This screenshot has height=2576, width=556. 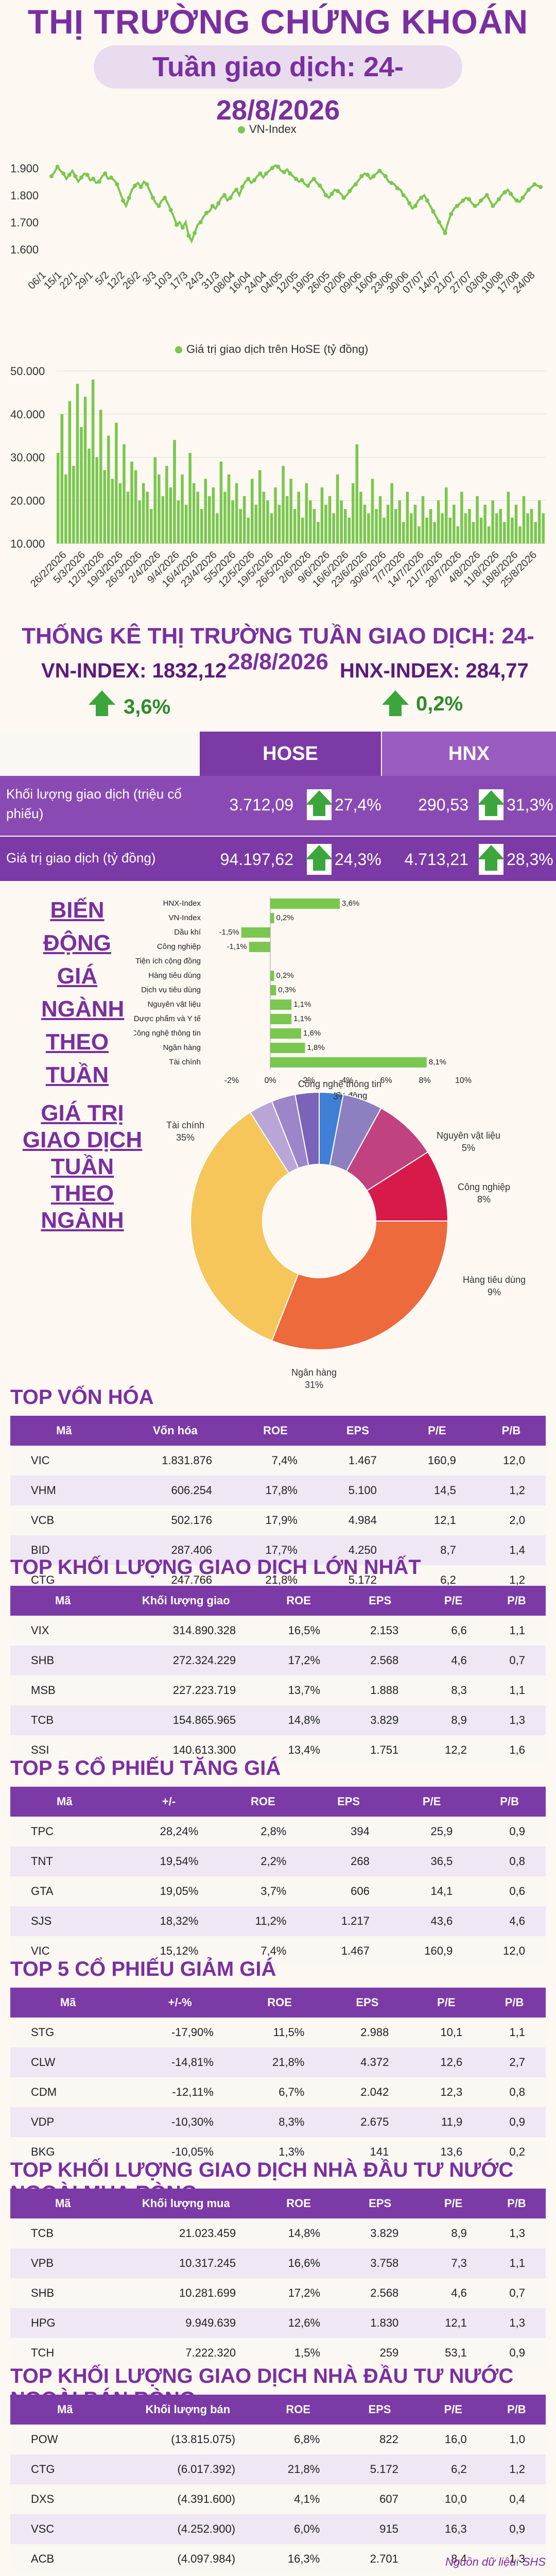 What do you see at coordinates (180, 2122) in the screenshot?
I see `table-cell: -10,30%` at bounding box center [180, 2122].